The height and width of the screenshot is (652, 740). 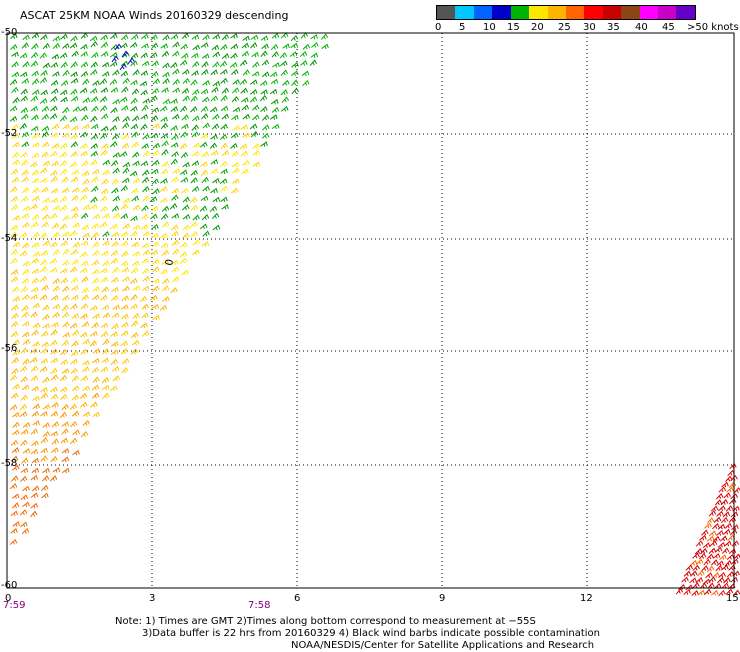 I want to click on colorbar-segment, so click(x=685, y=12).